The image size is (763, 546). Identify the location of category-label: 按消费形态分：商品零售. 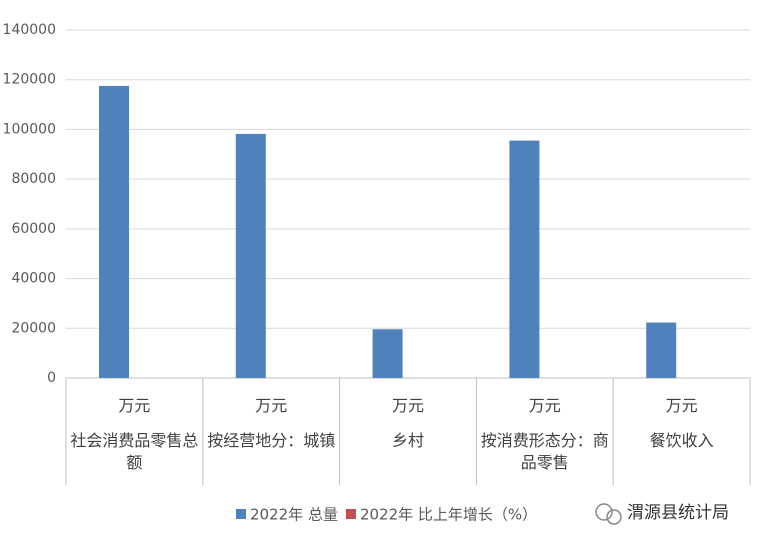
(544, 451).